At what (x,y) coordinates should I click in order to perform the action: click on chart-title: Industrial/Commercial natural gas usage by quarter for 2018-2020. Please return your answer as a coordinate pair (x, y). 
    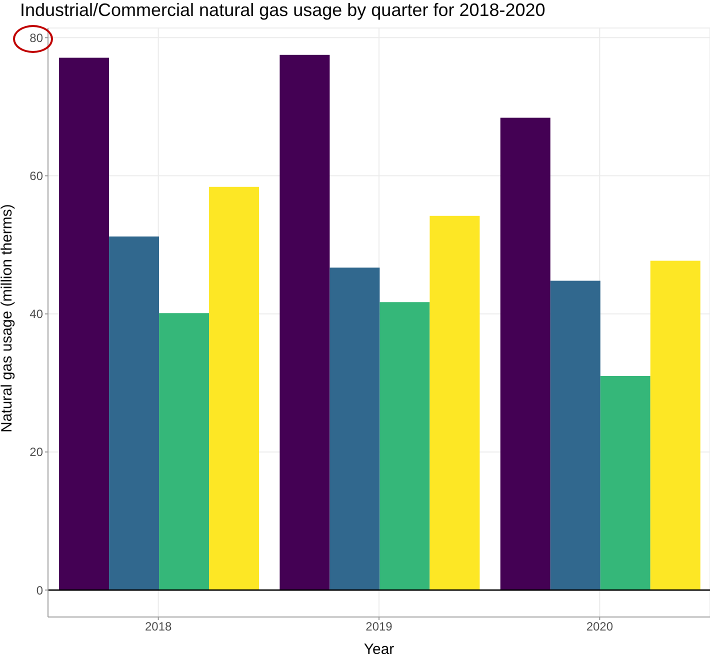
    Looking at the image, I should click on (283, 10).